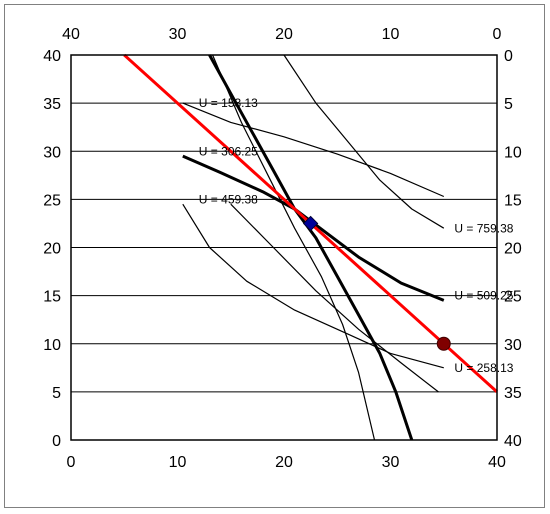 Image resolution: width=550 pixels, height=514 pixels. What do you see at coordinates (52, 56) in the screenshot?
I see `left-tick-label: 40` at bounding box center [52, 56].